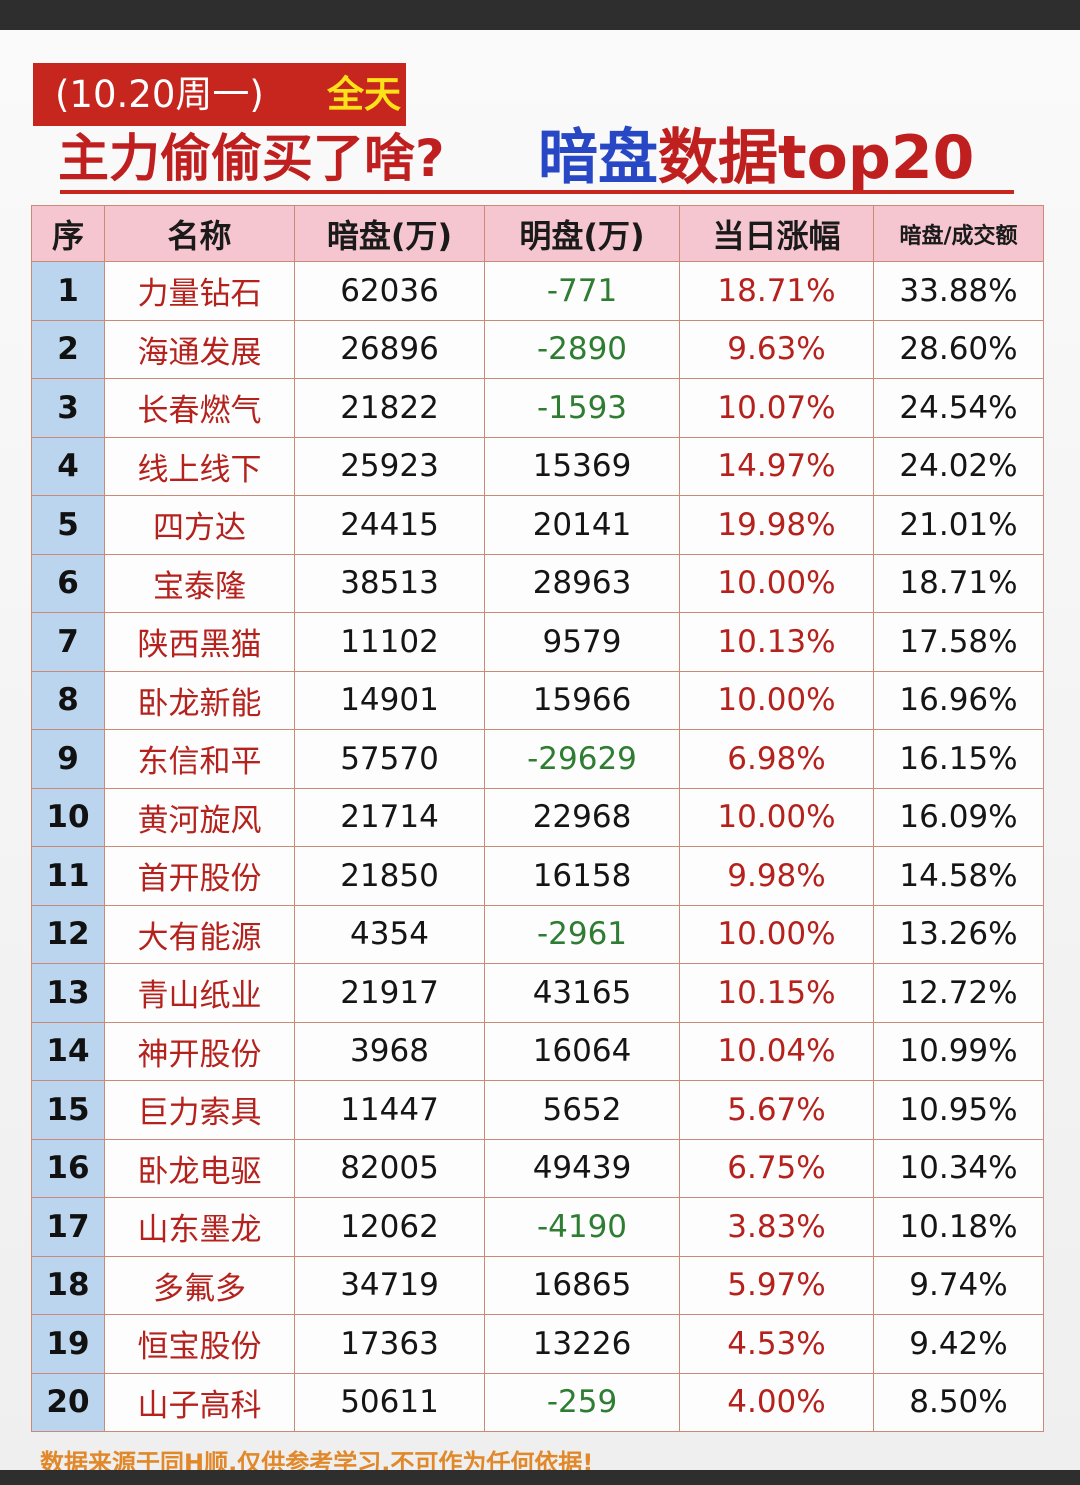  Describe the element at coordinates (537, 291) in the screenshot. I see `table-row: 1 力量钻石 62036 -771 18.71% 33.88%` at that location.